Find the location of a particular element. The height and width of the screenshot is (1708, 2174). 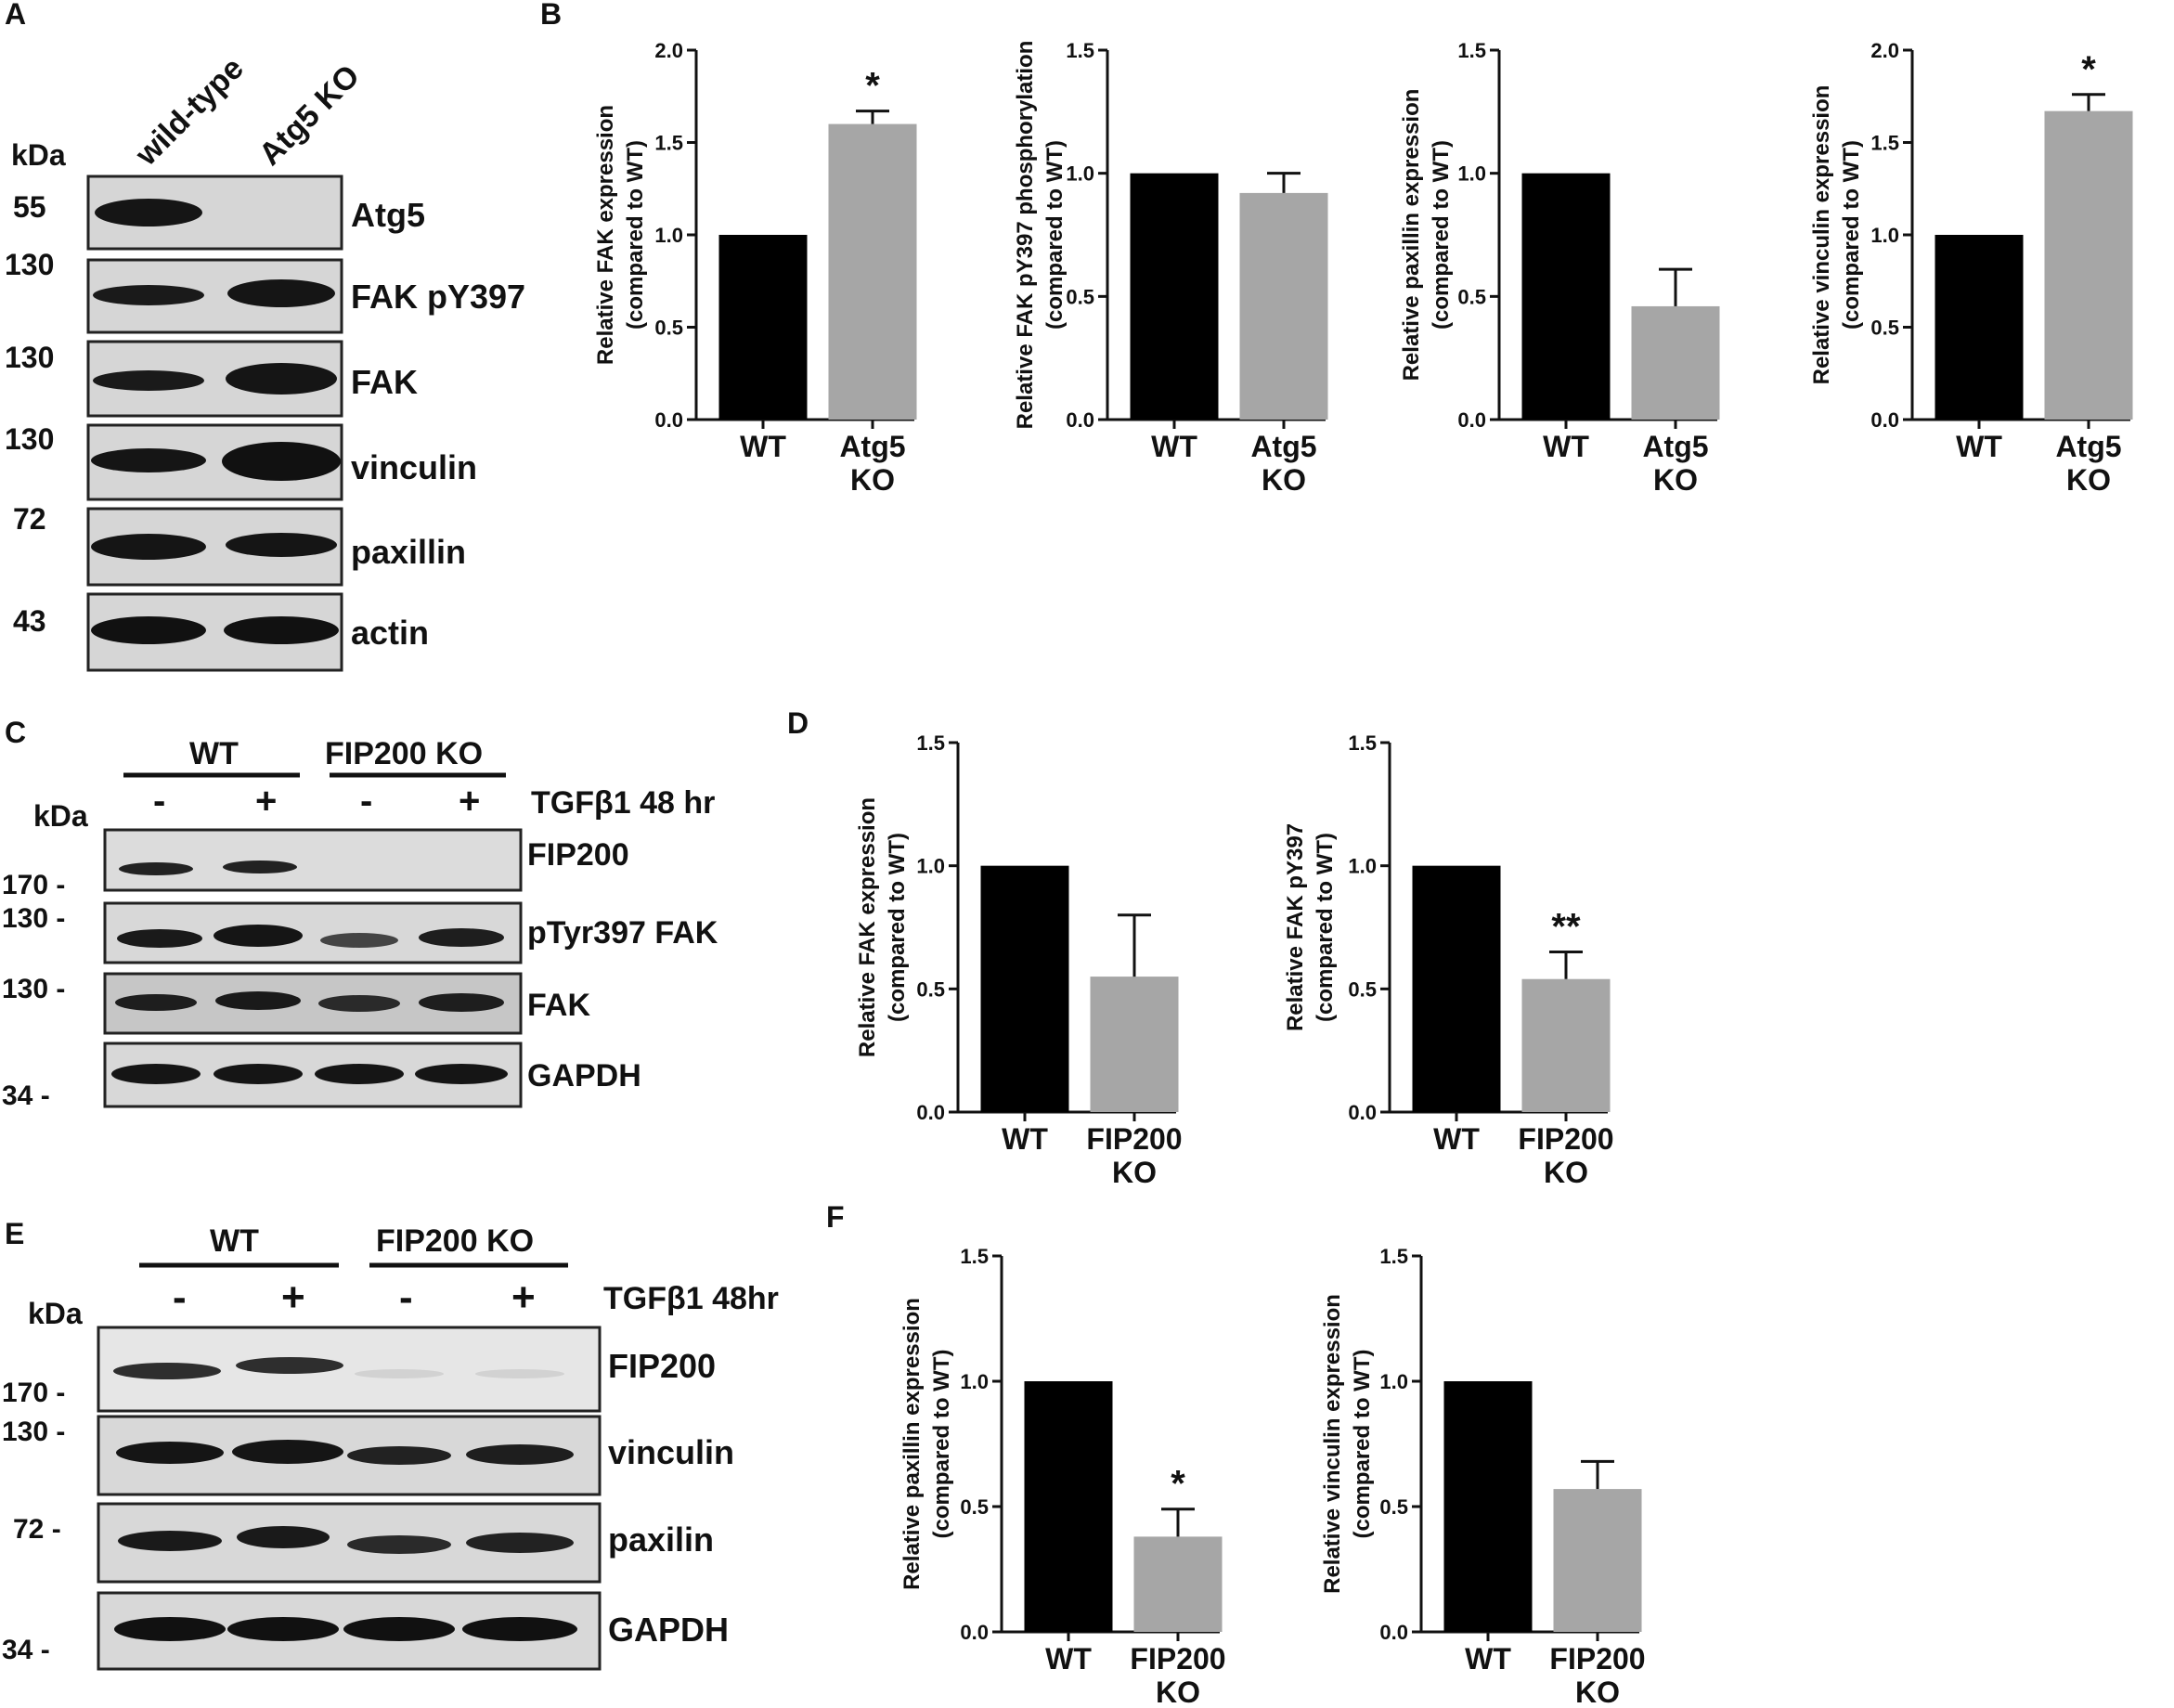

protein-label: FIP200 is located at coordinates (578, 855).